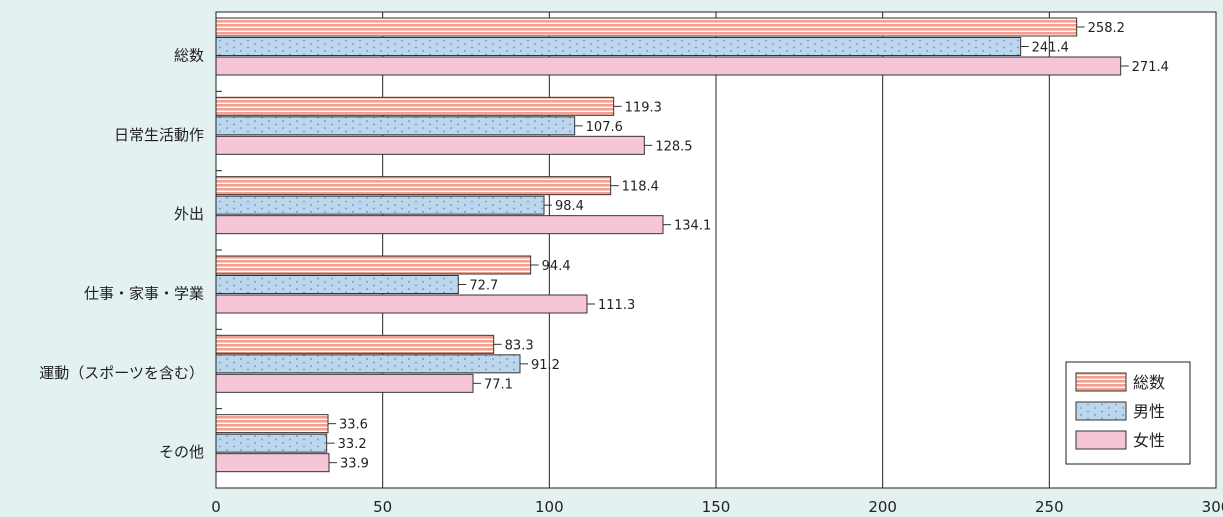  What do you see at coordinates (1101, 440) in the screenshot?
I see `legend-swatch-female` at bounding box center [1101, 440].